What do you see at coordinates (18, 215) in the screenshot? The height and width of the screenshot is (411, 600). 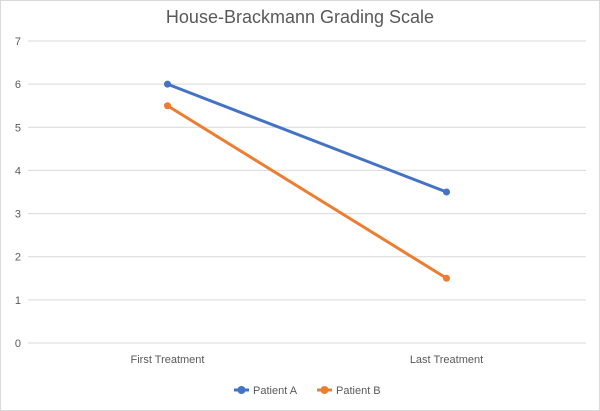 I see `y-tick-label: 3` at bounding box center [18, 215].